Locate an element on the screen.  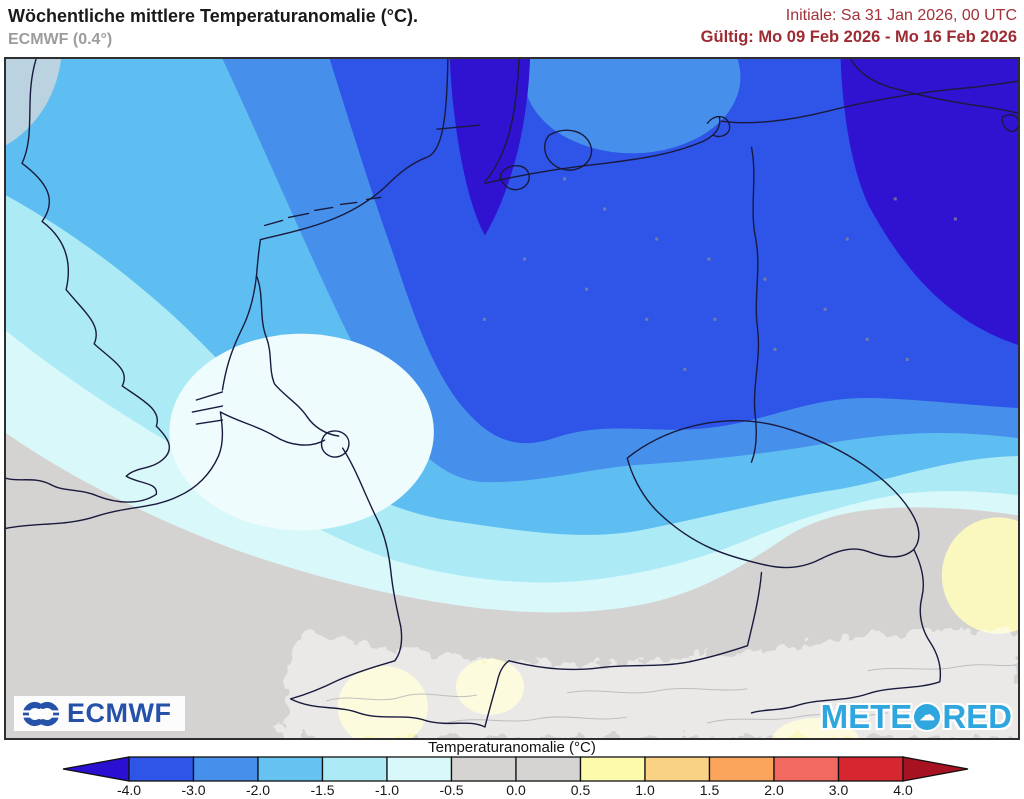
colorbar-title: Temperaturanomalie (°C) is located at coordinates (512, 747).